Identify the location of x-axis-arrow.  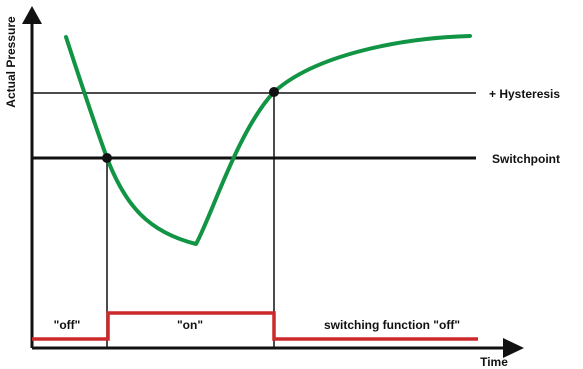
(513, 348).